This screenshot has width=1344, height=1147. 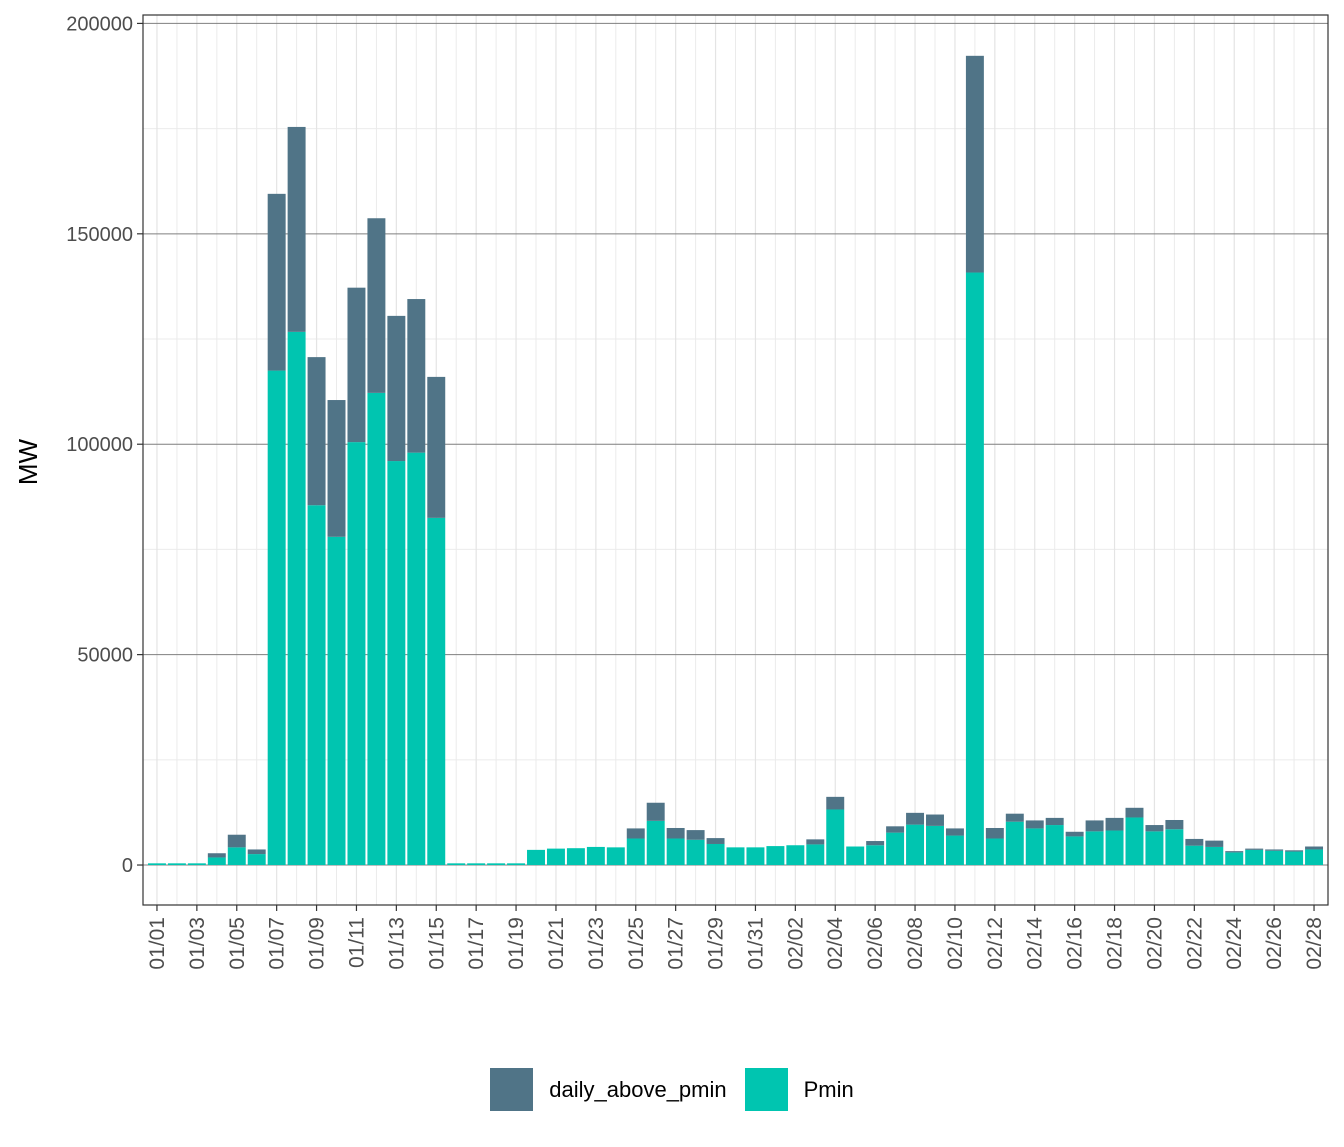 What do you see at coordinates (476, 943) in the screenshot?
I see `x-tick-label: 01/17` at bounding box center [476, 943].